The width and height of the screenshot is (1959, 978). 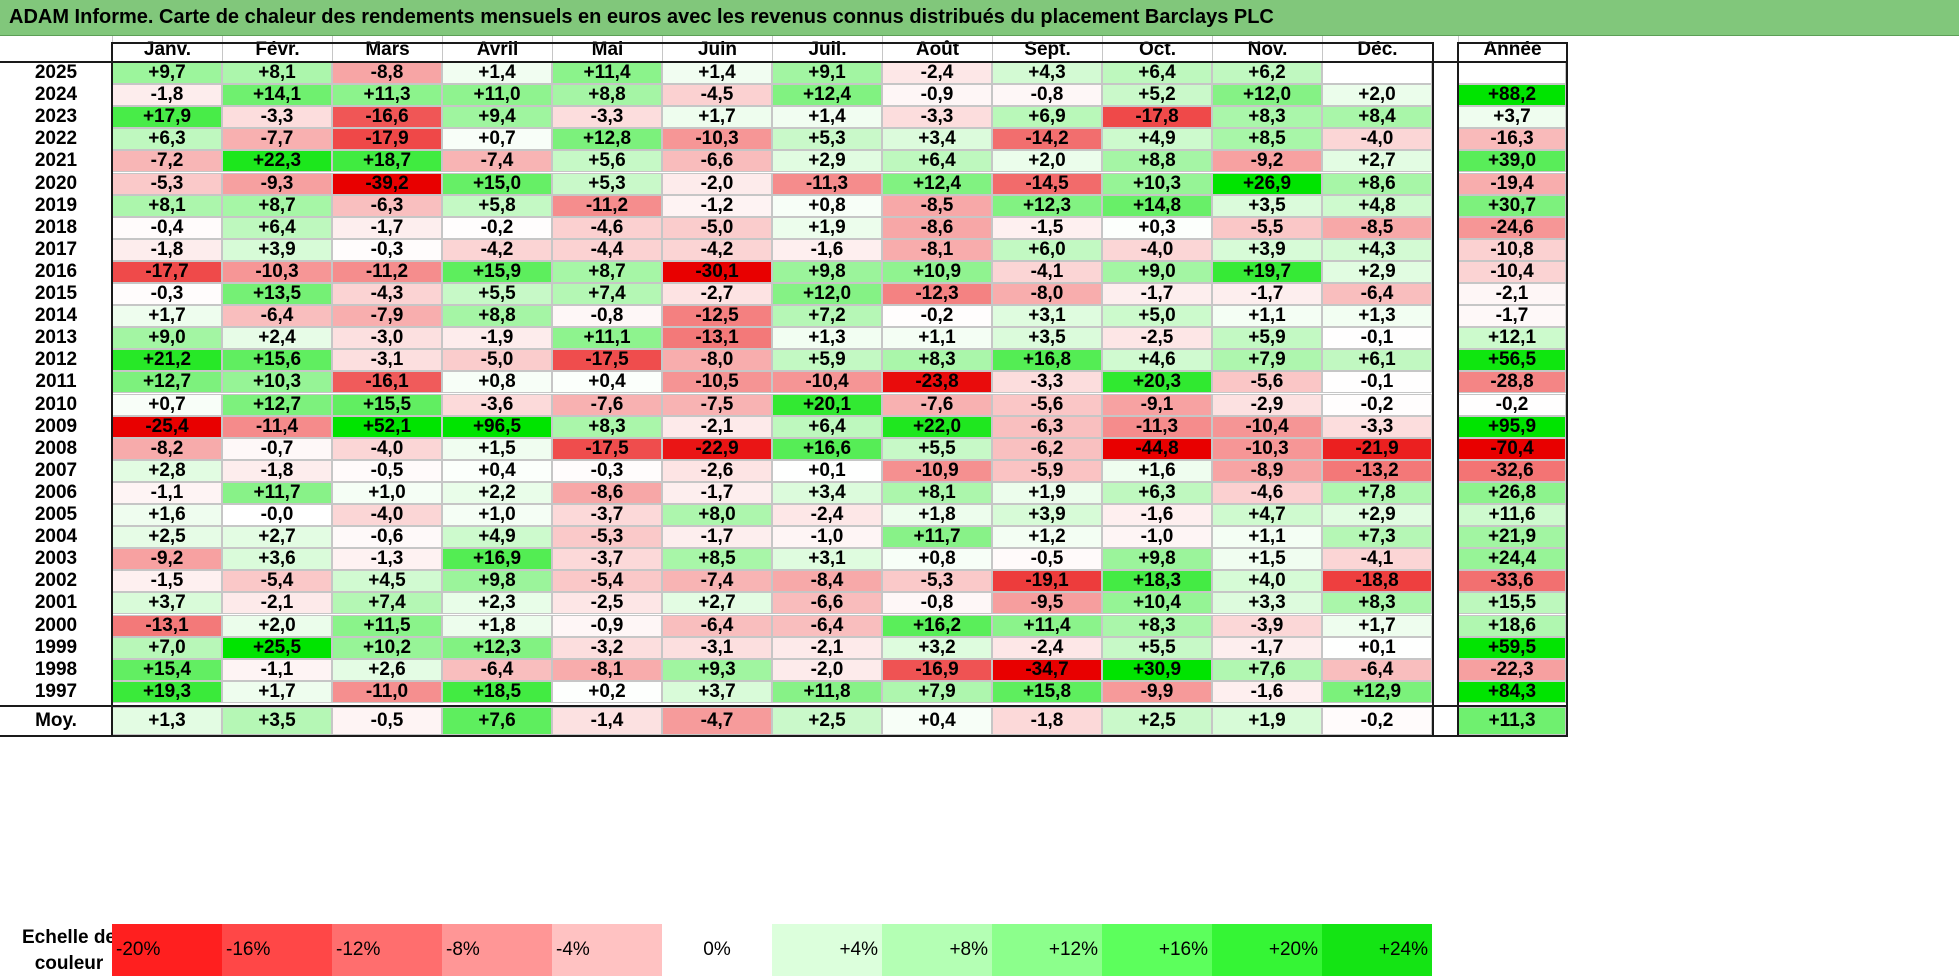 I want to click on average-cell: -0,2, so click(x=1377, y=720).